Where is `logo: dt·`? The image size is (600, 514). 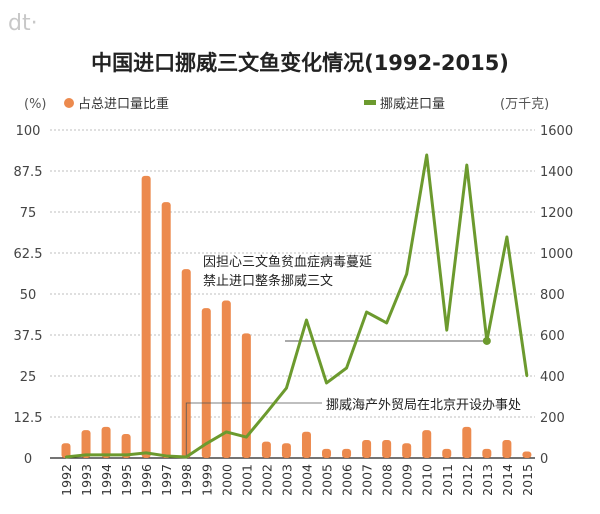 logo: dt· is located at coordinates (23, 23).